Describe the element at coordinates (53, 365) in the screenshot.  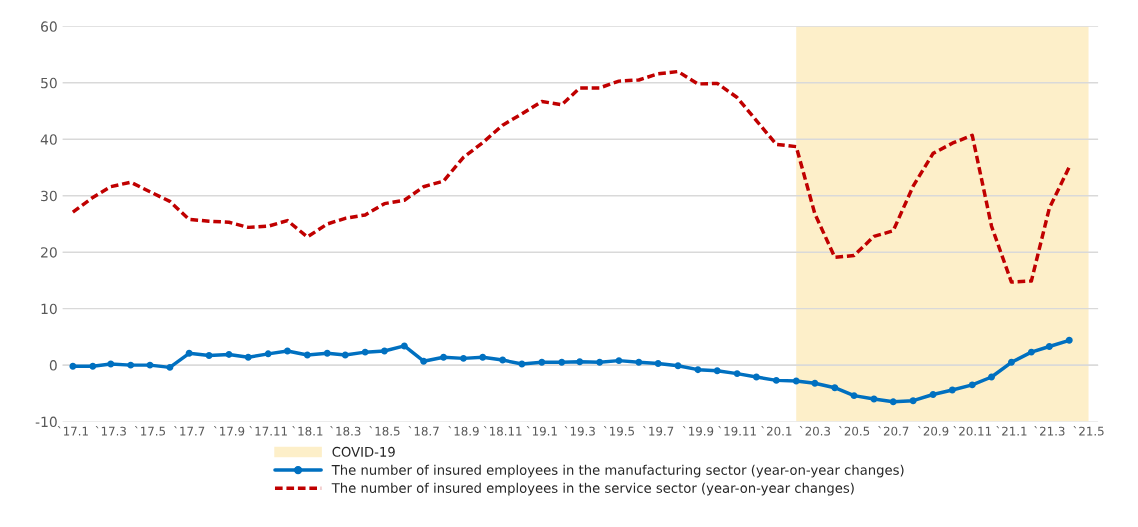
I see `y-tick-label: 0` at that location.